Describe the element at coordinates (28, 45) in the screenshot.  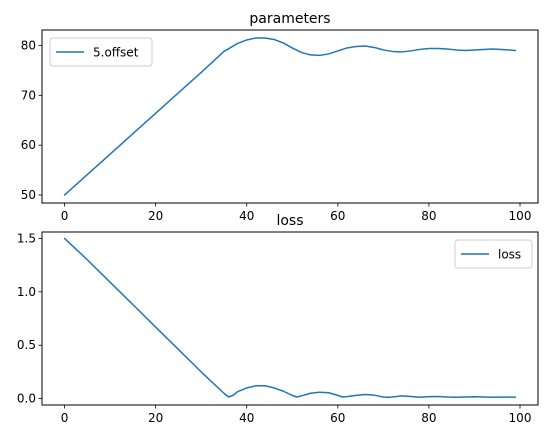
I see `y-tick-label: 80` at that location.